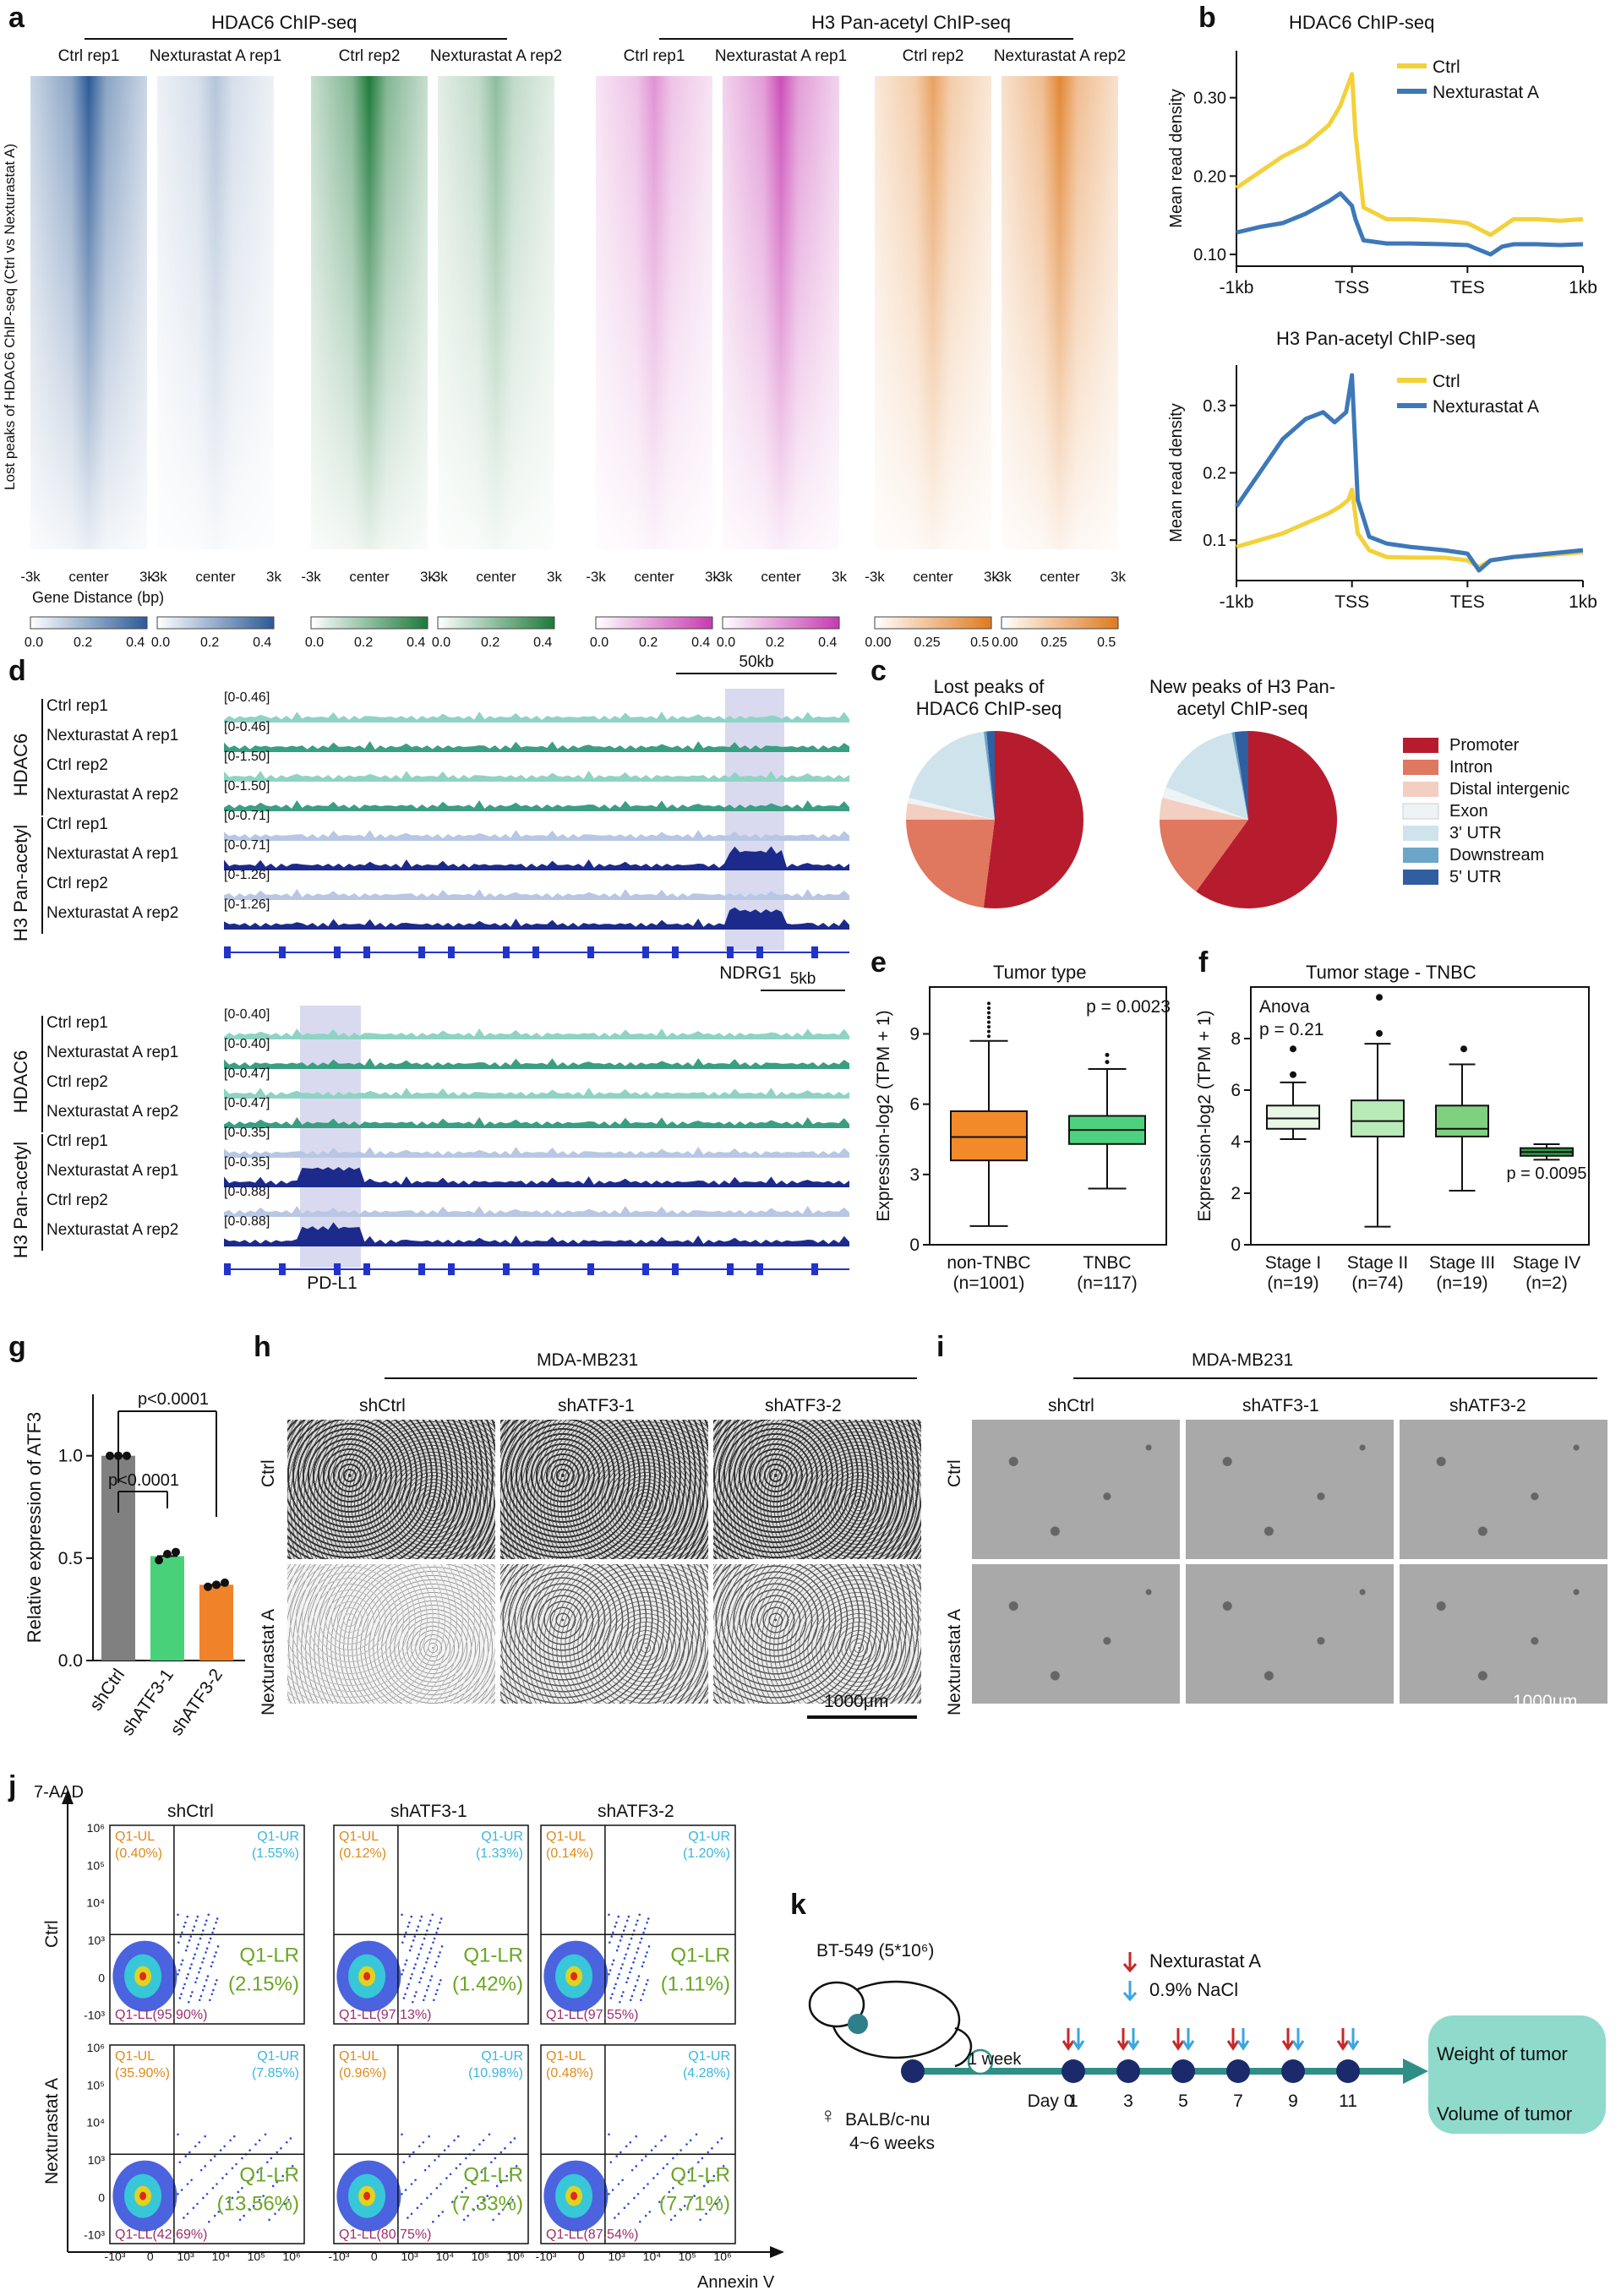 This screenshot has height=2296, width=1621. I want to click on flow-ul-value: (0.12%), so click(362, 1853).